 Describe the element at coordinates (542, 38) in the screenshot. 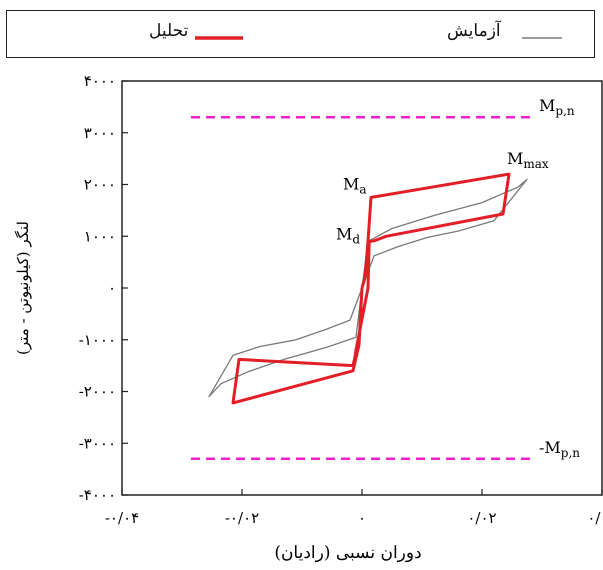

I see `legend-test-swatch` at that location.